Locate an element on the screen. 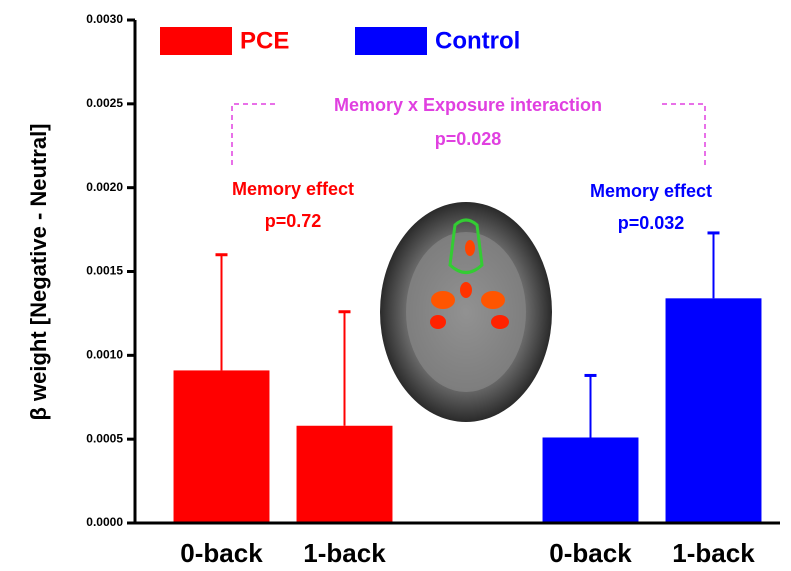 The height and width of the screenshot is (571, 791). y-tick-label: 0.0025 is located at coordinates (104, 103).